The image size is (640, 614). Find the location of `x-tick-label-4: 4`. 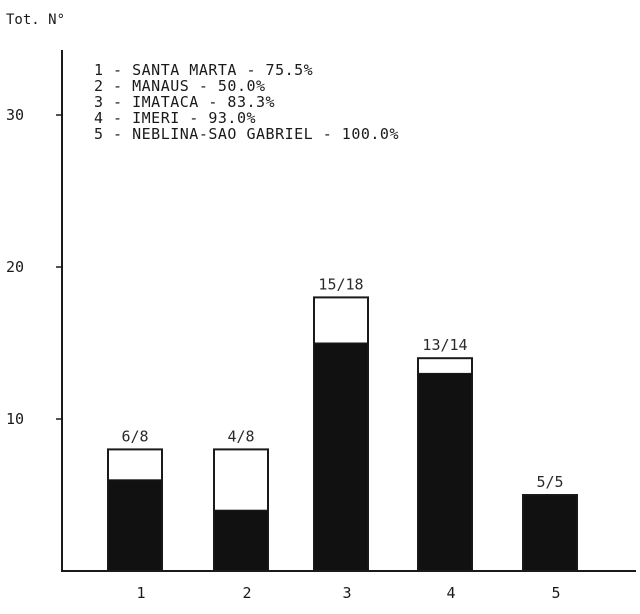

x-tick-label-4: 4 is located at coordinates (450, 593).